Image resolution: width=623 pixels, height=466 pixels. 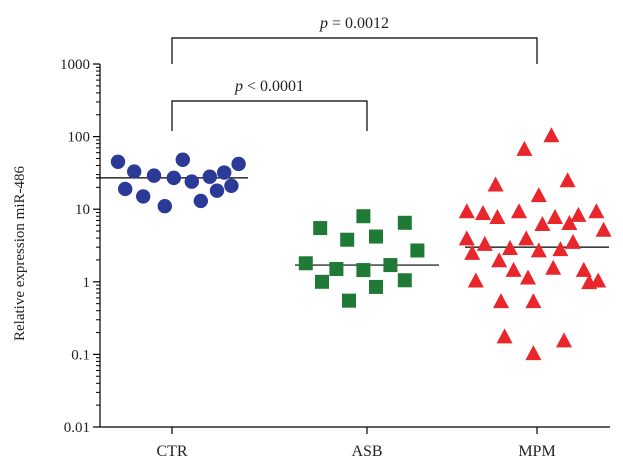 What do you see at coordinates (80, 246) in the screenshot?
I see `y-axis: 0.01 0.1 1 10 100 1000` at bounding box center [80, 246].